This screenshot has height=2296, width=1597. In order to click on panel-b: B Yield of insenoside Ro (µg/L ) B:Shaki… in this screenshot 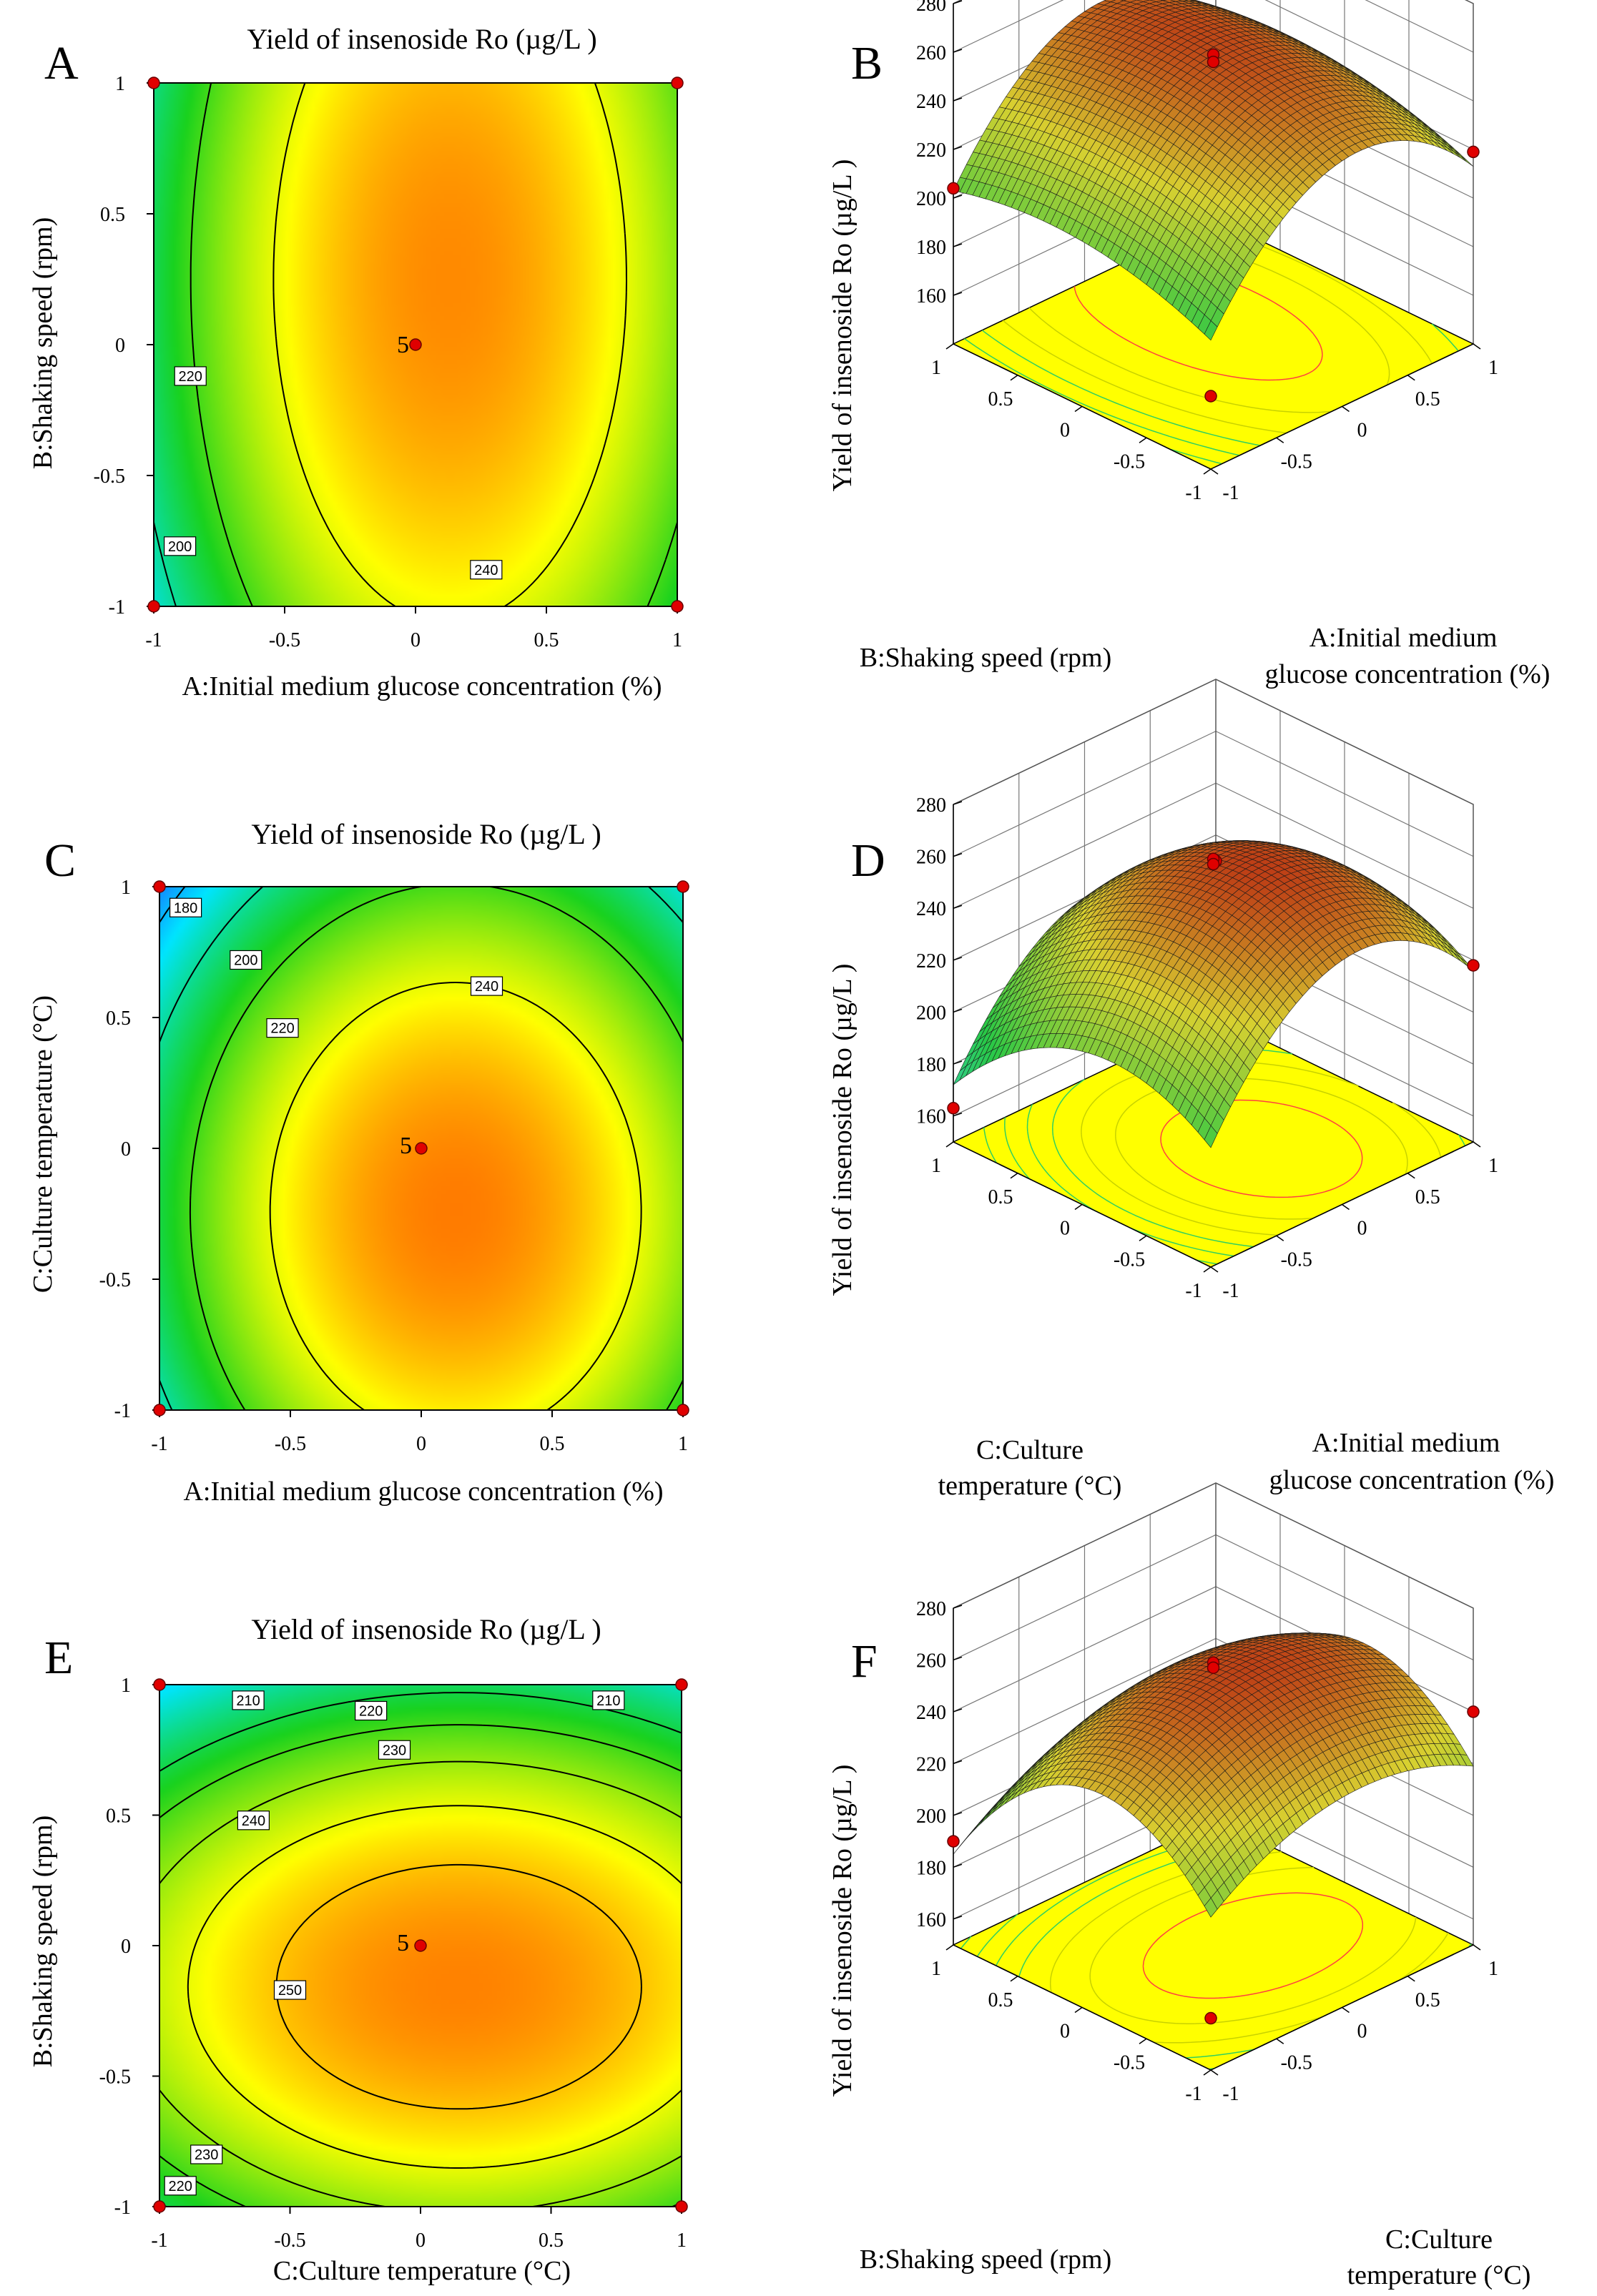, I will do `click(1188, 345)`.